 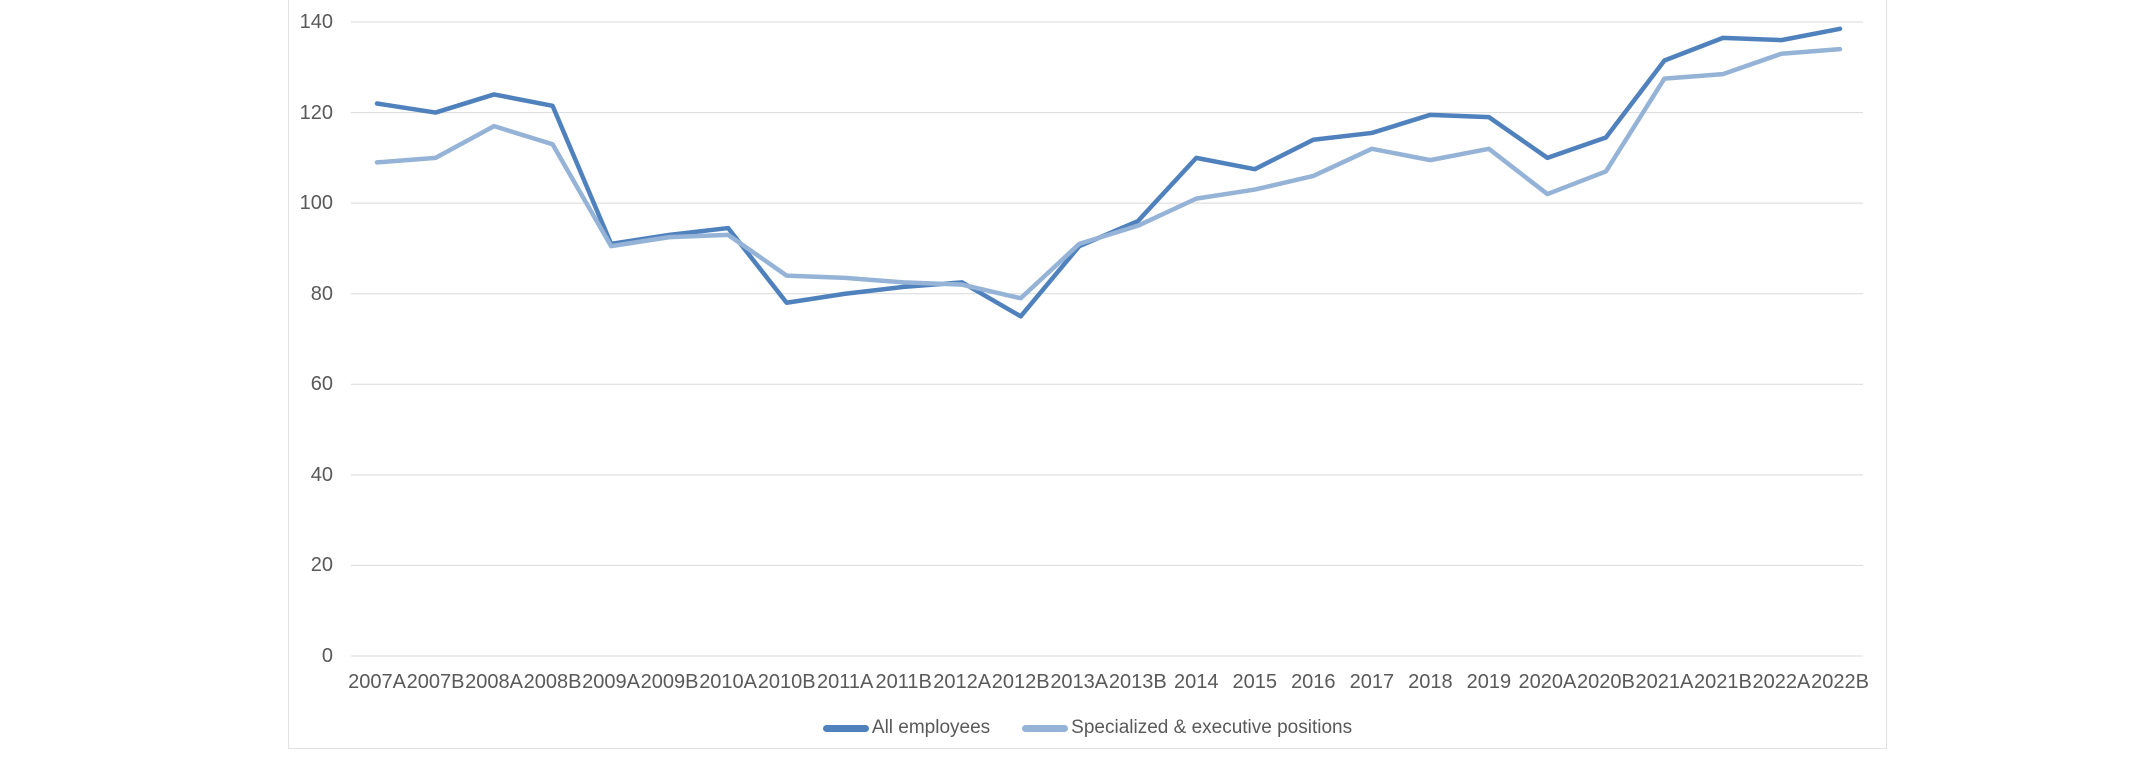 I want to click on legend-label-specialized-executive: Specialized & executive positions, so click(x=1212, y=727).